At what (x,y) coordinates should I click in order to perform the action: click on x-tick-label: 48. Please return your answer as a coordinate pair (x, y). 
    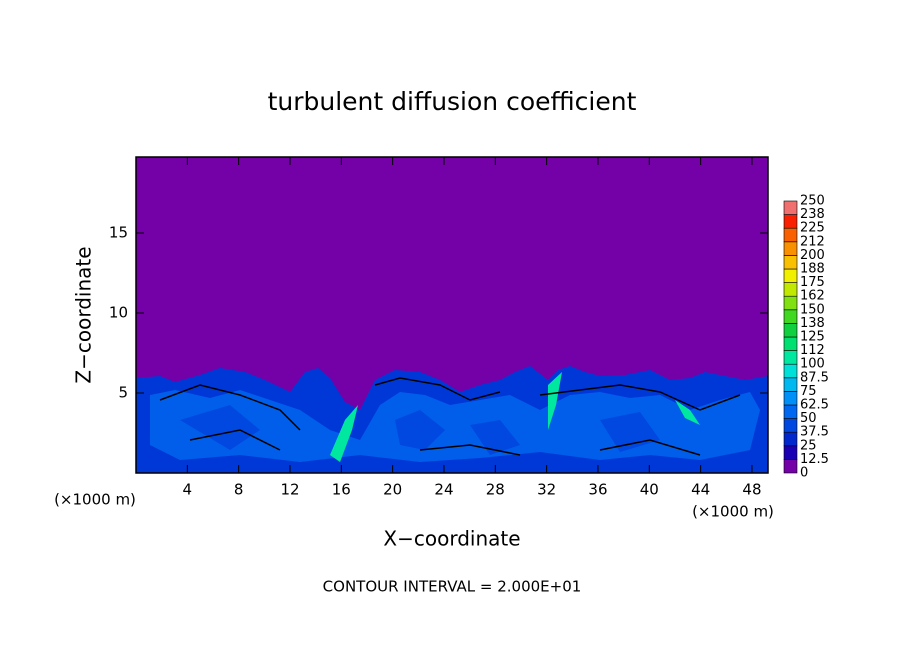
    Looking at the image, I should click on (751, 490).